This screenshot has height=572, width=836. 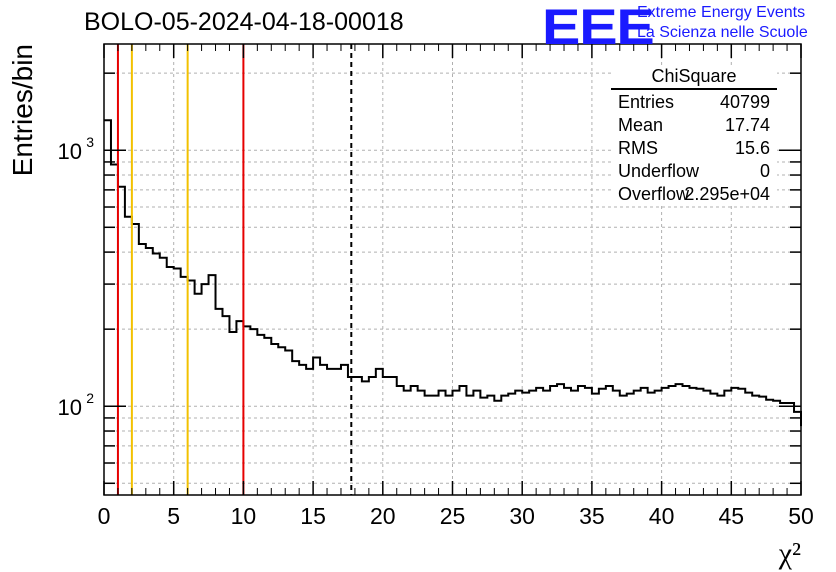 I want to click on x-tick-label: 15, so click(x=313, y=516).